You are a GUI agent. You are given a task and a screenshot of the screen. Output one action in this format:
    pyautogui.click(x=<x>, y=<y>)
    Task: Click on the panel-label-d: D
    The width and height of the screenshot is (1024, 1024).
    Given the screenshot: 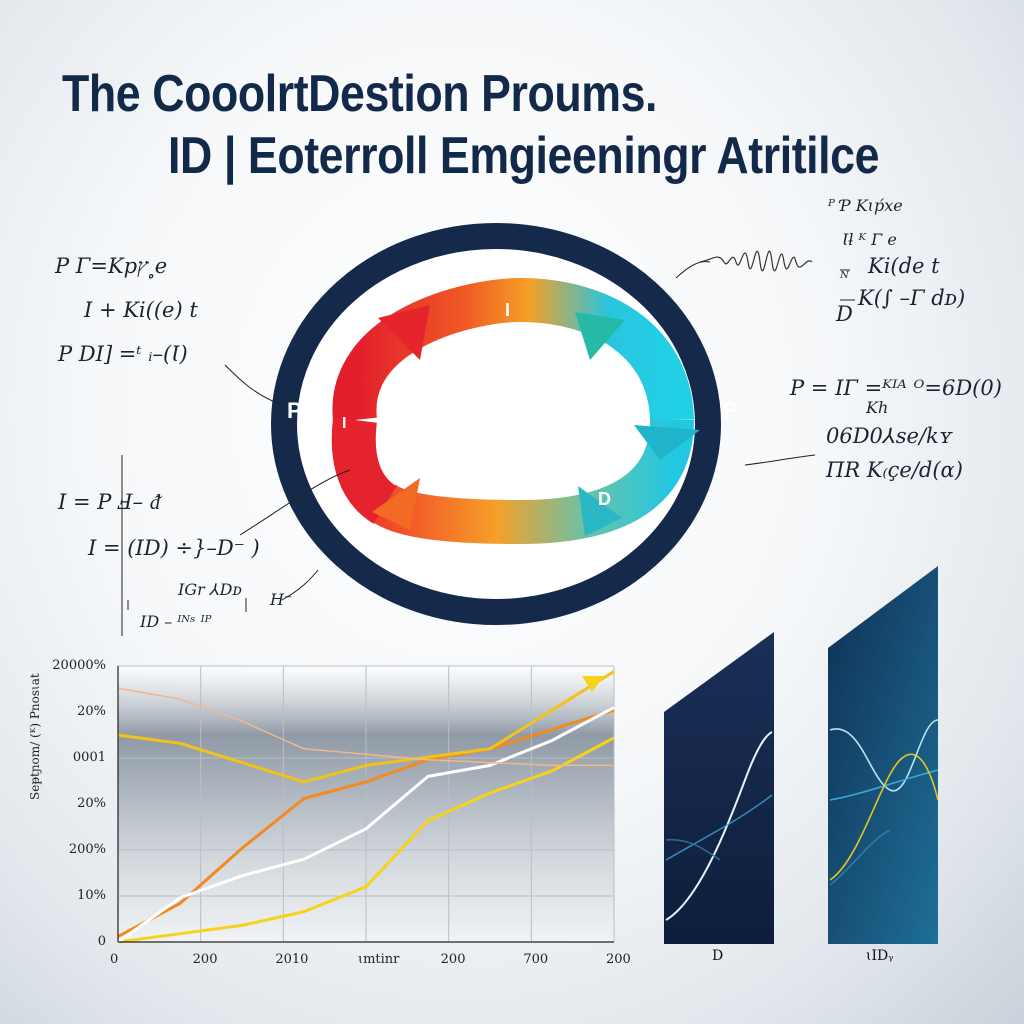 What is the action you would take?
    pyautogui.click(x=718, y=956)
    